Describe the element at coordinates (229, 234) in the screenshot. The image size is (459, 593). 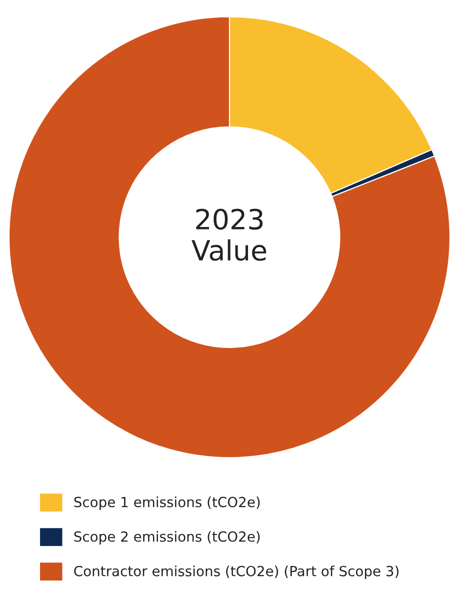
I see `text: 2023 Value` at that location.